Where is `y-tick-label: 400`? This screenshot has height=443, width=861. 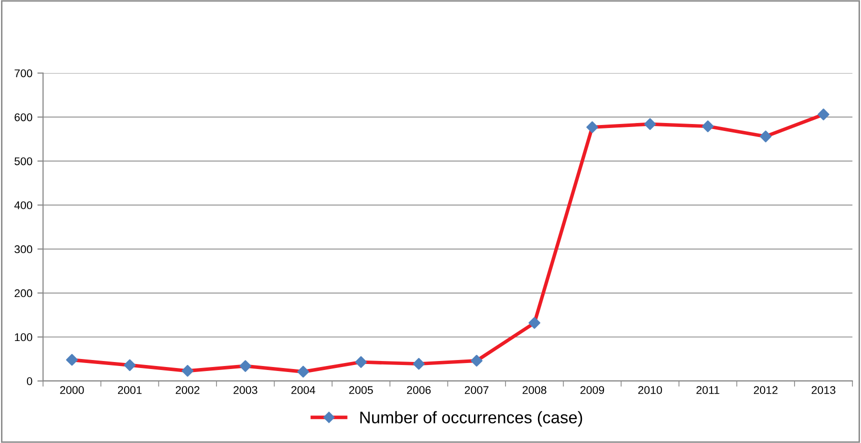
y-tick-label: 400 is located at coordinates (23, 205).